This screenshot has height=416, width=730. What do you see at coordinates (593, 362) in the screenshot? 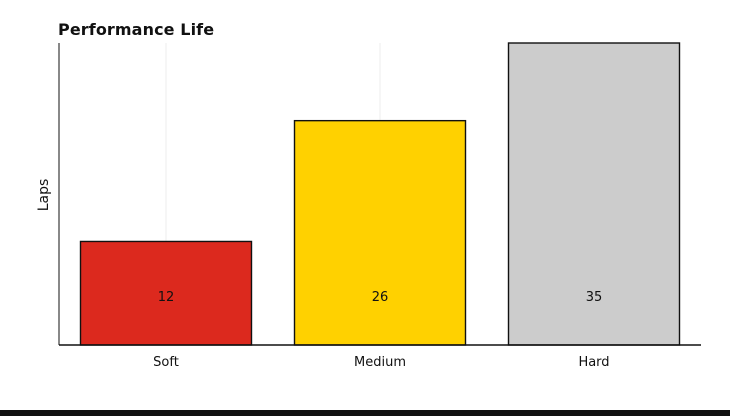
I see `x-tick-label-hard: Hard` at bounding box center [593, 362].